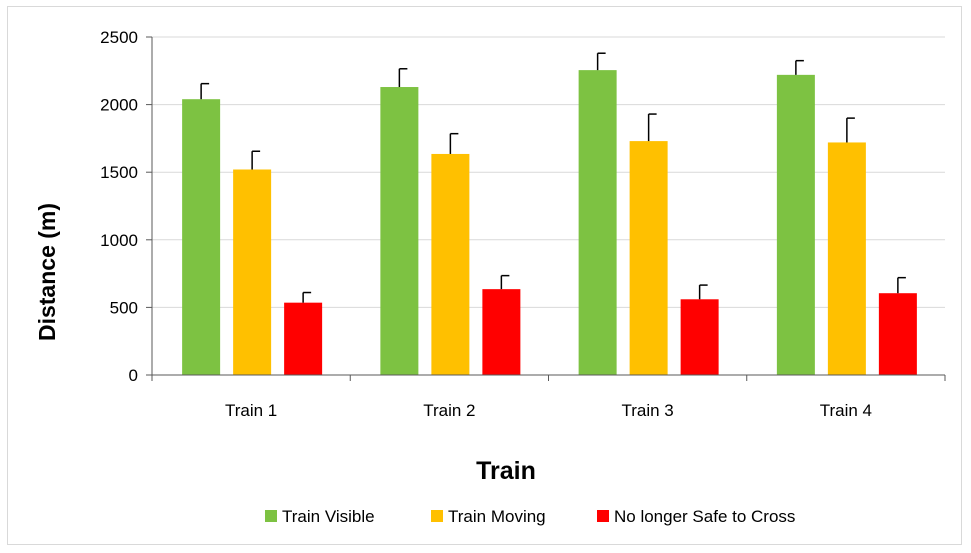 The width and height of the screenshot is (971, 553). I want to click on legend-label: Train Moving, so click(497, 516).